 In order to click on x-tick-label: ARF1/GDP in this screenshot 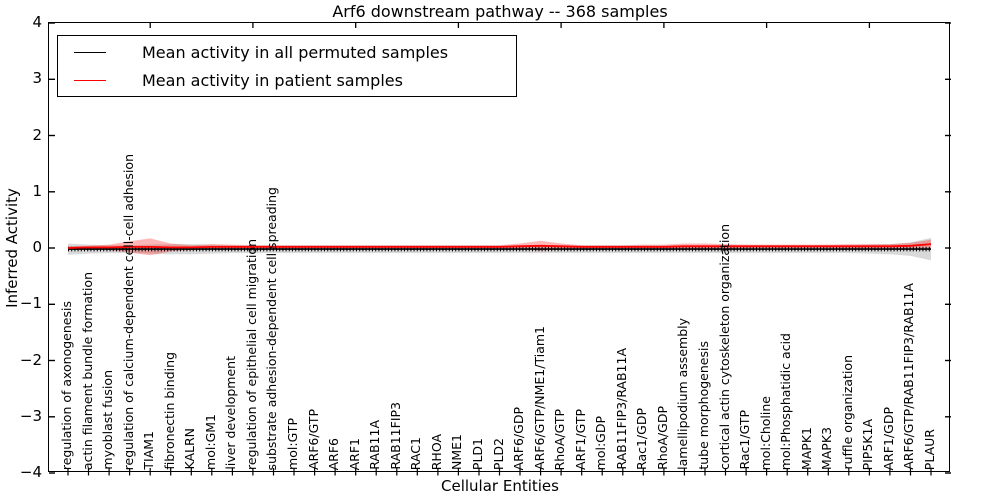, I will do `click(888, 438)`.